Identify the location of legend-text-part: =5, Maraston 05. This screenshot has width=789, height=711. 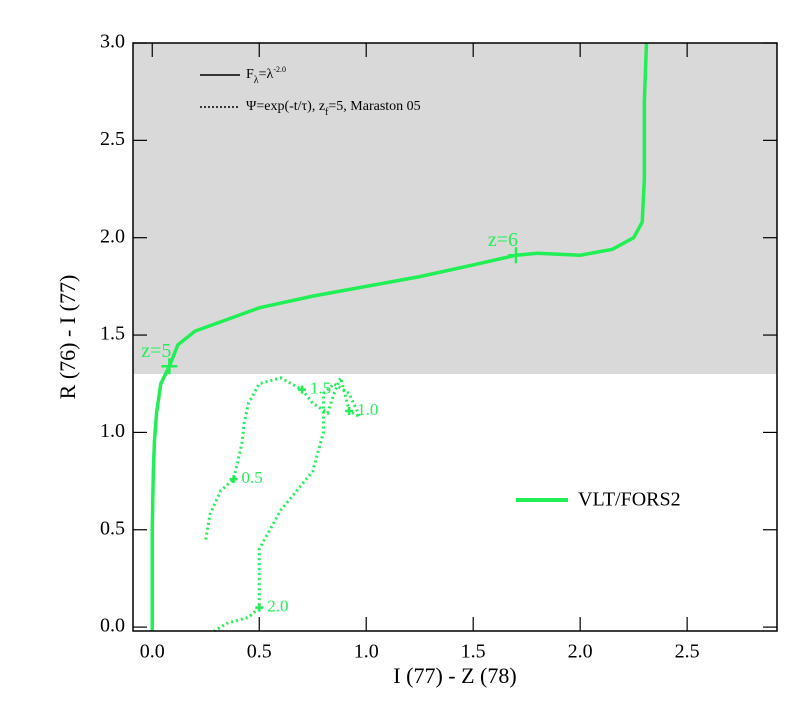
(374, 106).